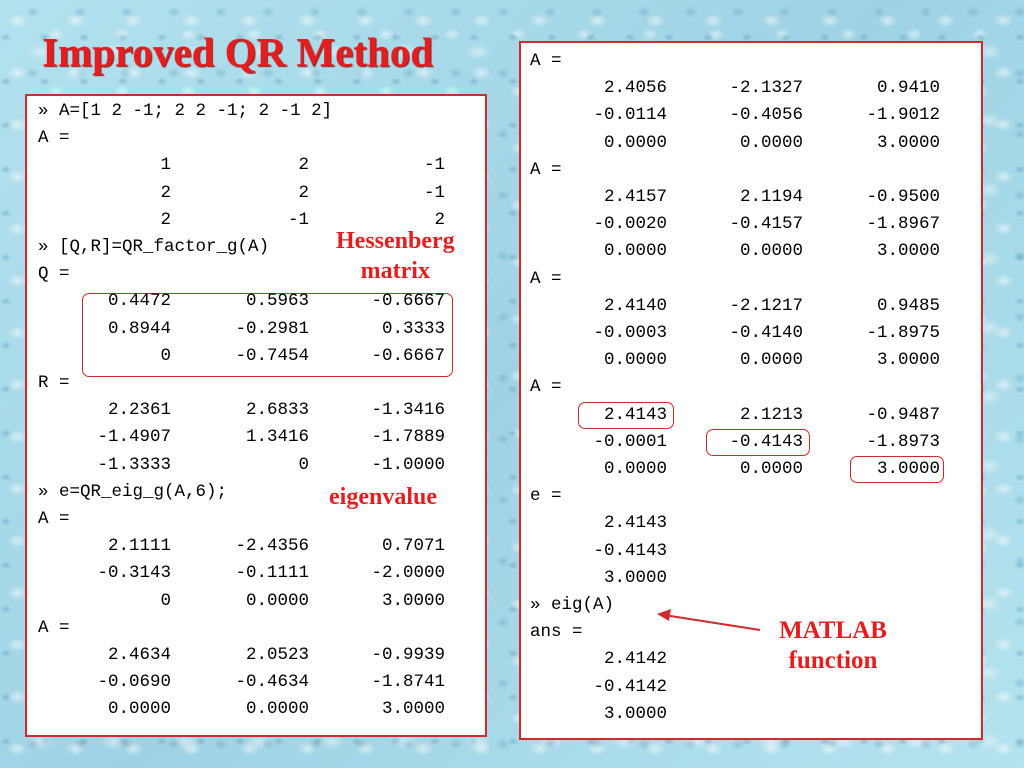 The image size is (1024, 768). What do you see at coordinates (277, 301) in the screenshot?
I see `matrix-cell: 0.5963` at bounding box center [277, 301].